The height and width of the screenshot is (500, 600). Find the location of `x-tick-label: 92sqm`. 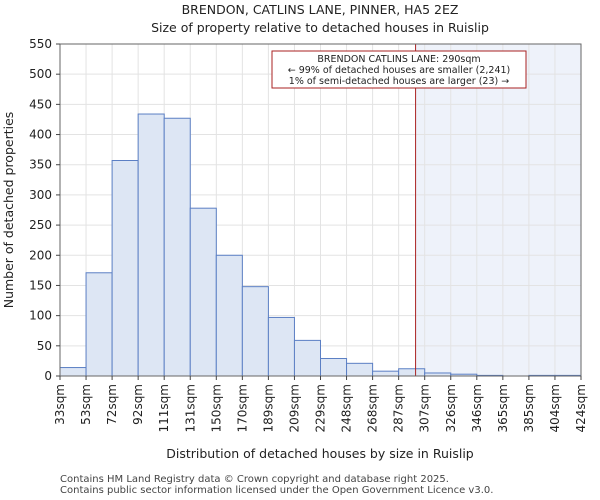

x-tick-label: 92sqm is located at coordinates (138, 404).